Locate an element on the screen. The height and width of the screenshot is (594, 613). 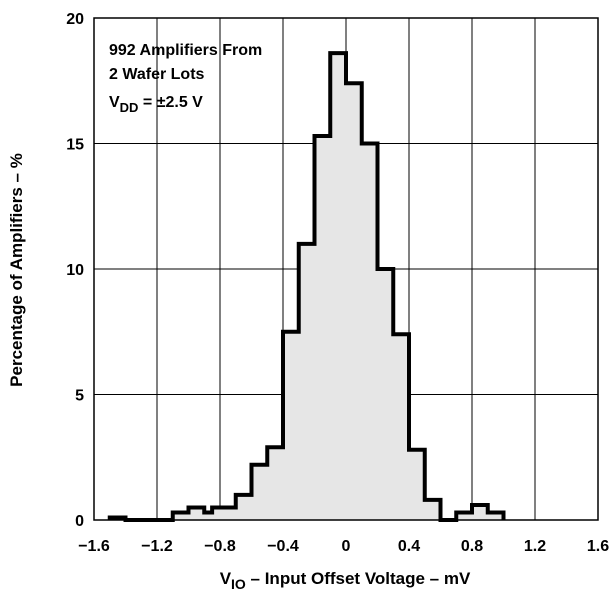
annotation-line-3: VDD = ±2.5 V is located at coordinates (156, 104).